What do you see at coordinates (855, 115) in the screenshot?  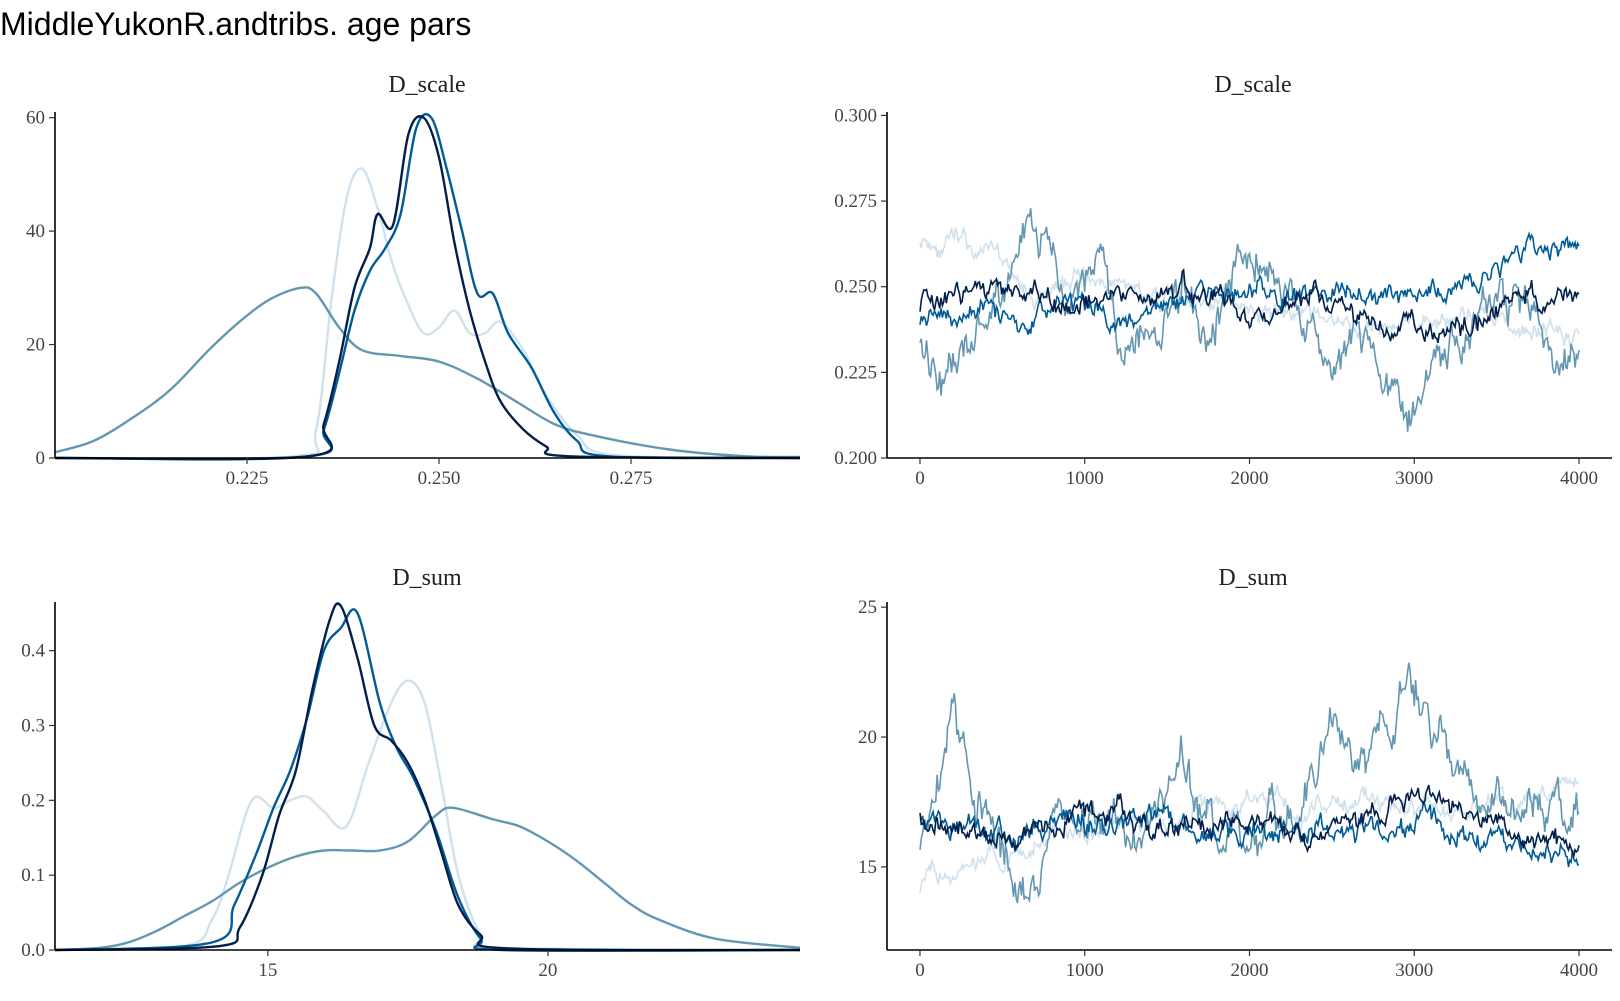 I see `y-tick-label: 0.300` at bounding box center [855, 115].